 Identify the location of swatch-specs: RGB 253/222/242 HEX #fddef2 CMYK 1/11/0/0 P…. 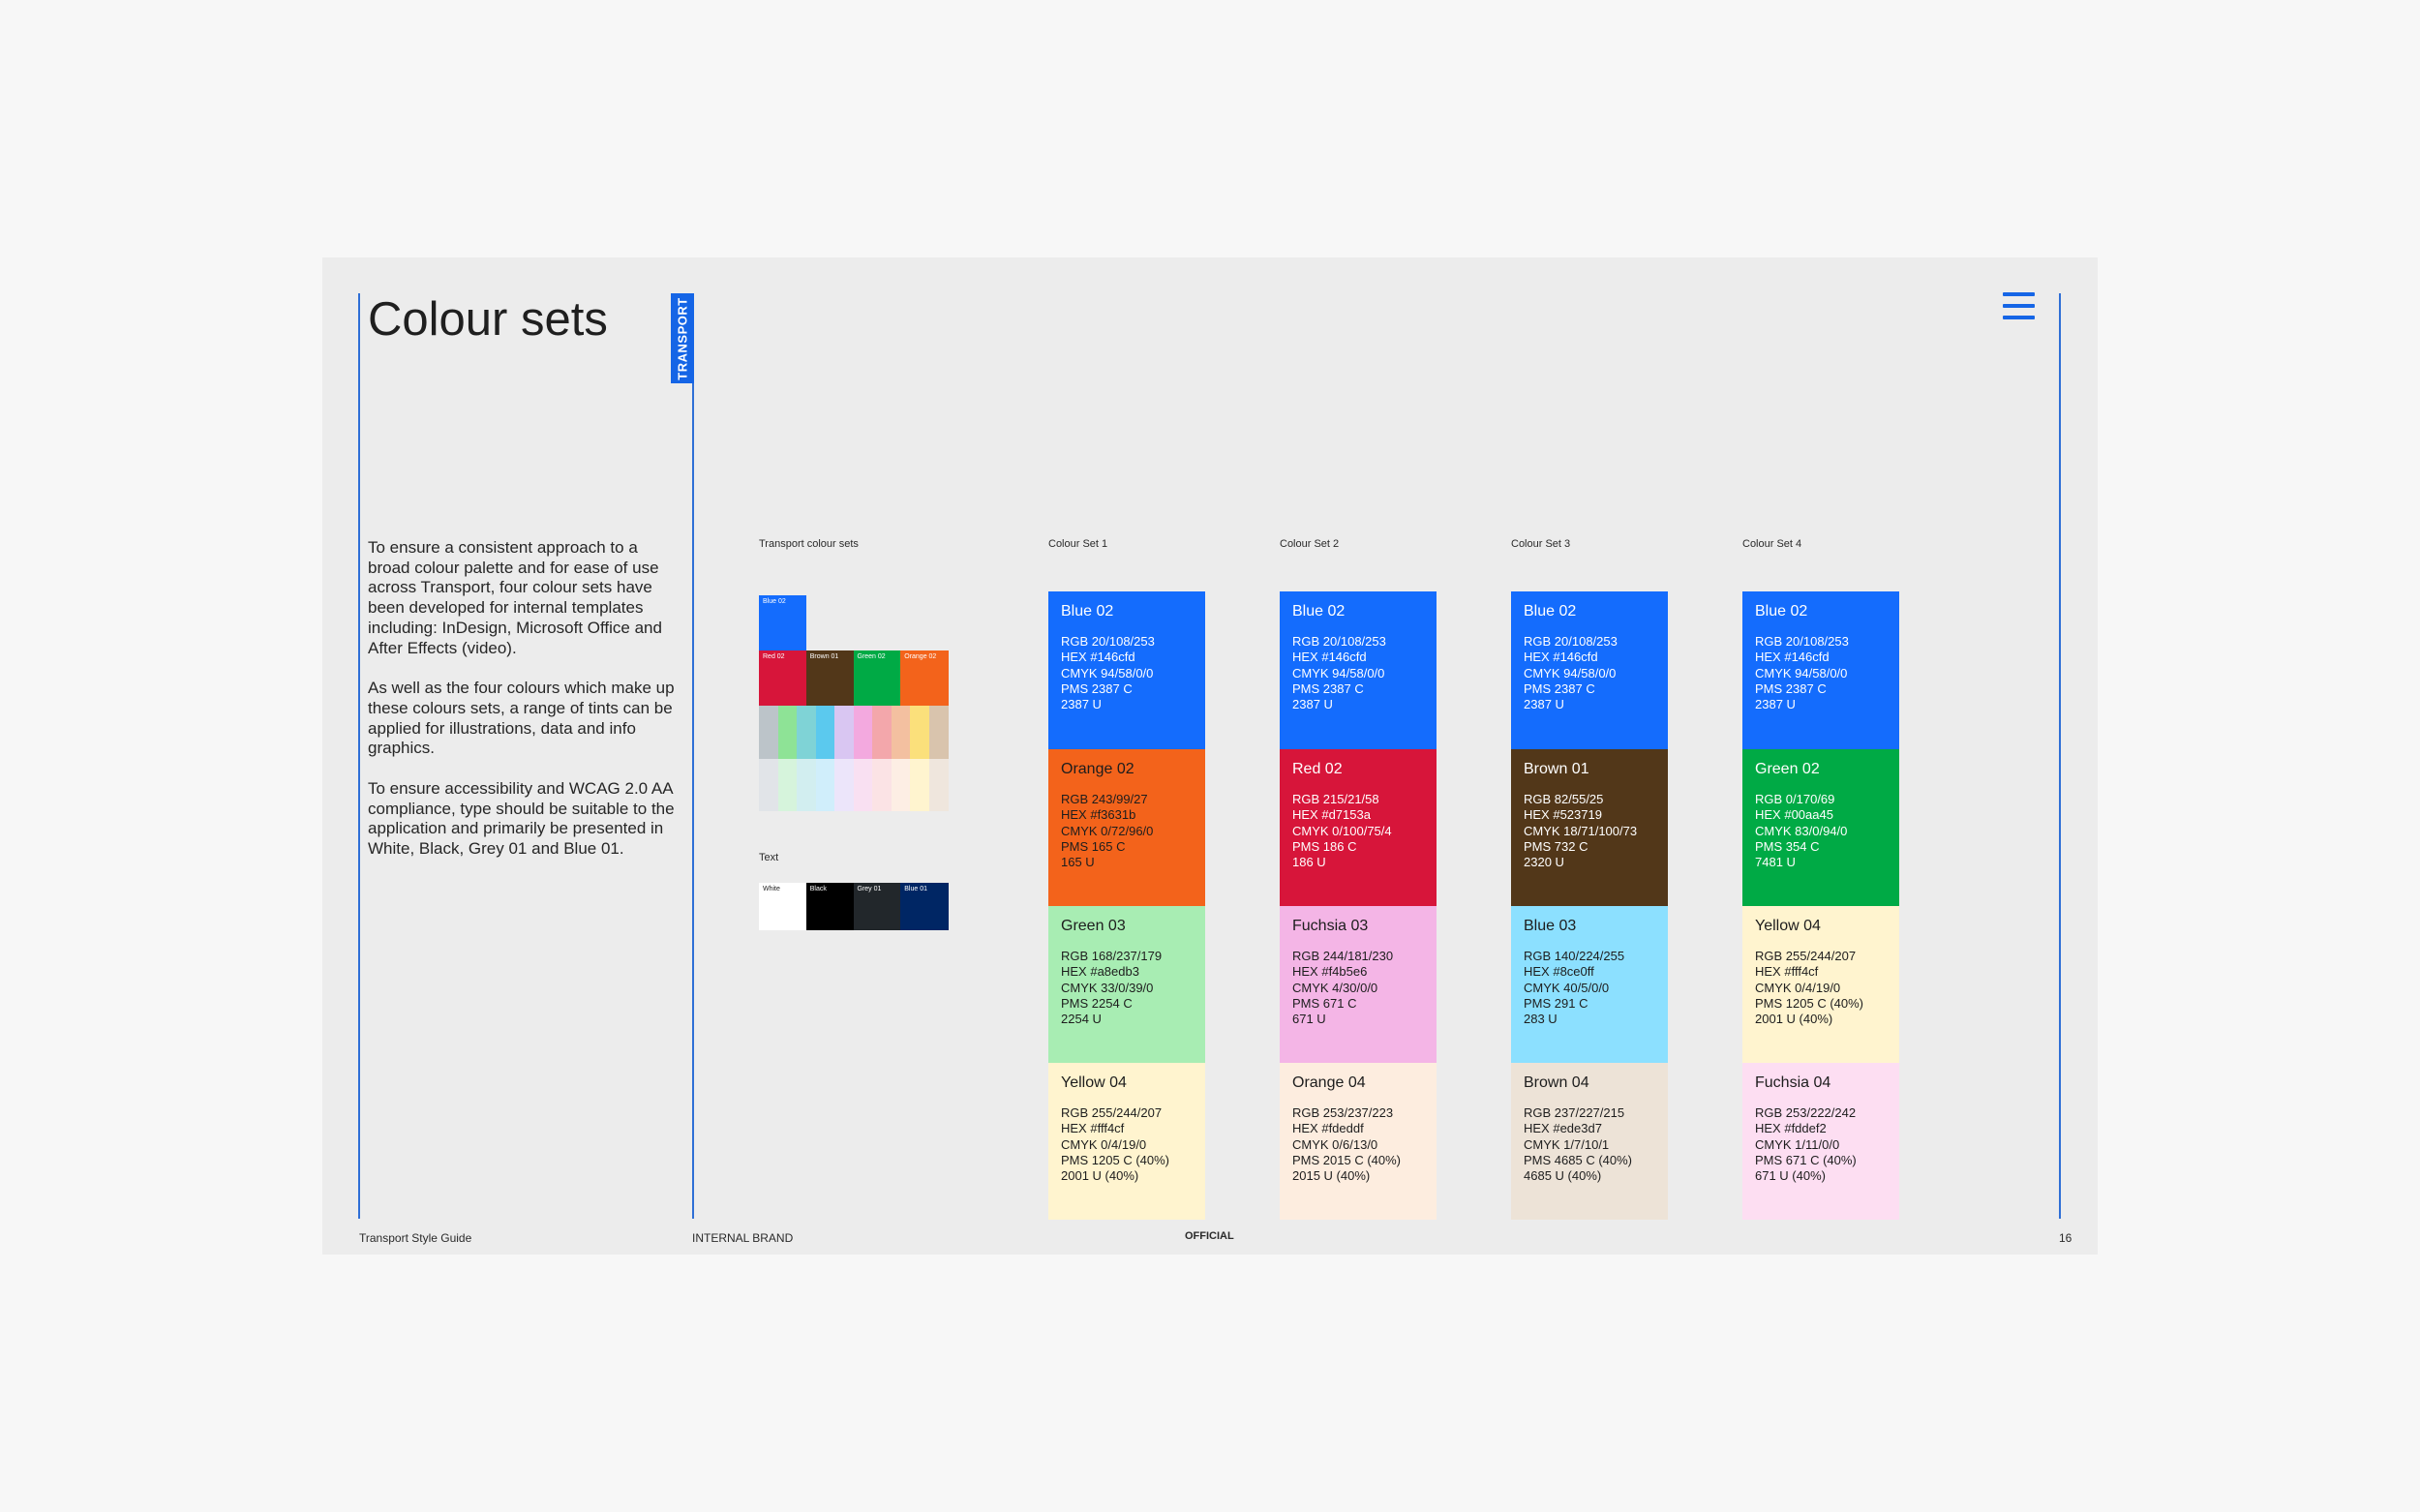
(1821, 1144).